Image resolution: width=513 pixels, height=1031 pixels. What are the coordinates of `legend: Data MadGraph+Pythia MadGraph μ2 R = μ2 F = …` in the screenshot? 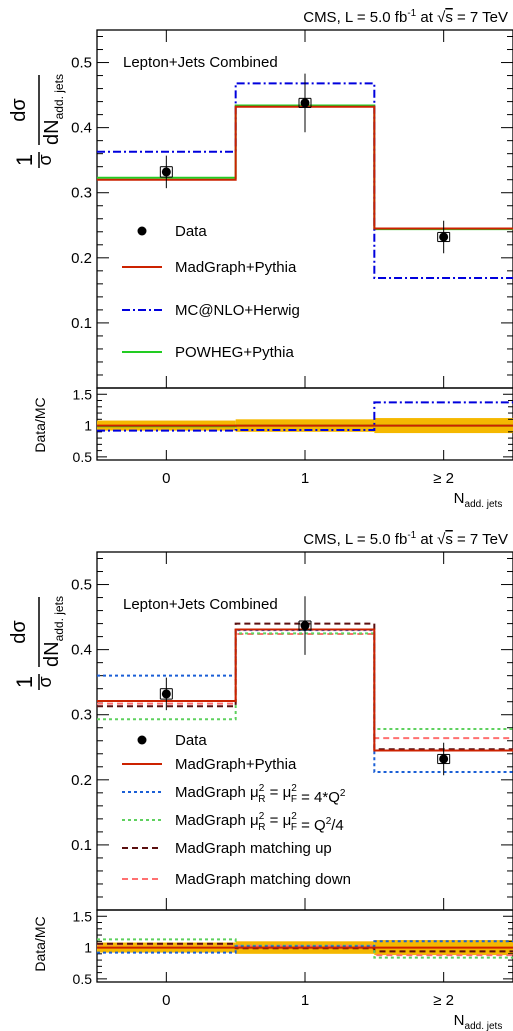 It's located at (236, 810).